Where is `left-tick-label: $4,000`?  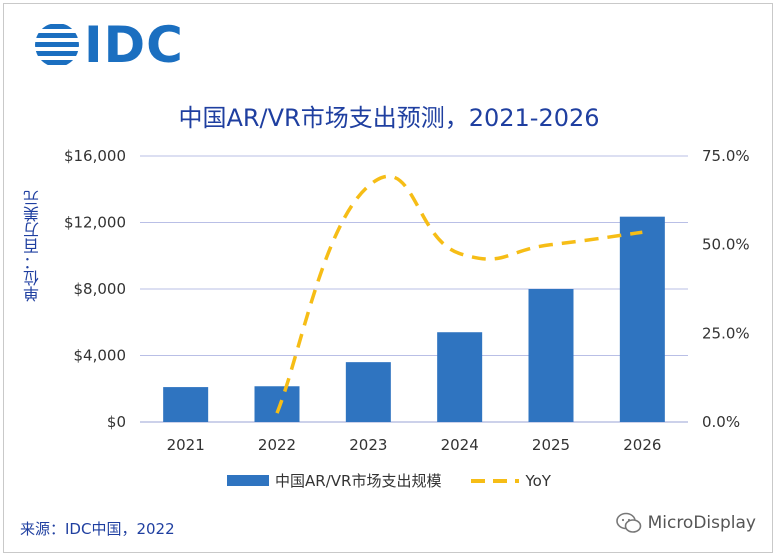 left-tick-label: $4,000 is located at coordinates (100, 356).